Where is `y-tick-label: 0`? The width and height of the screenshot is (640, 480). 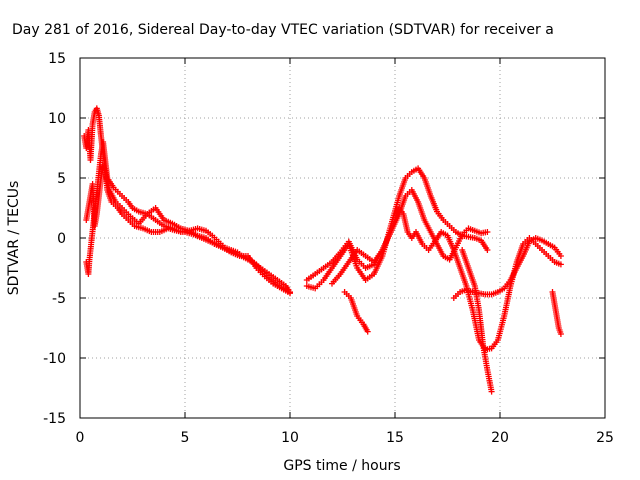
y-tick-label: 0 is located at coordinates (61, 239).